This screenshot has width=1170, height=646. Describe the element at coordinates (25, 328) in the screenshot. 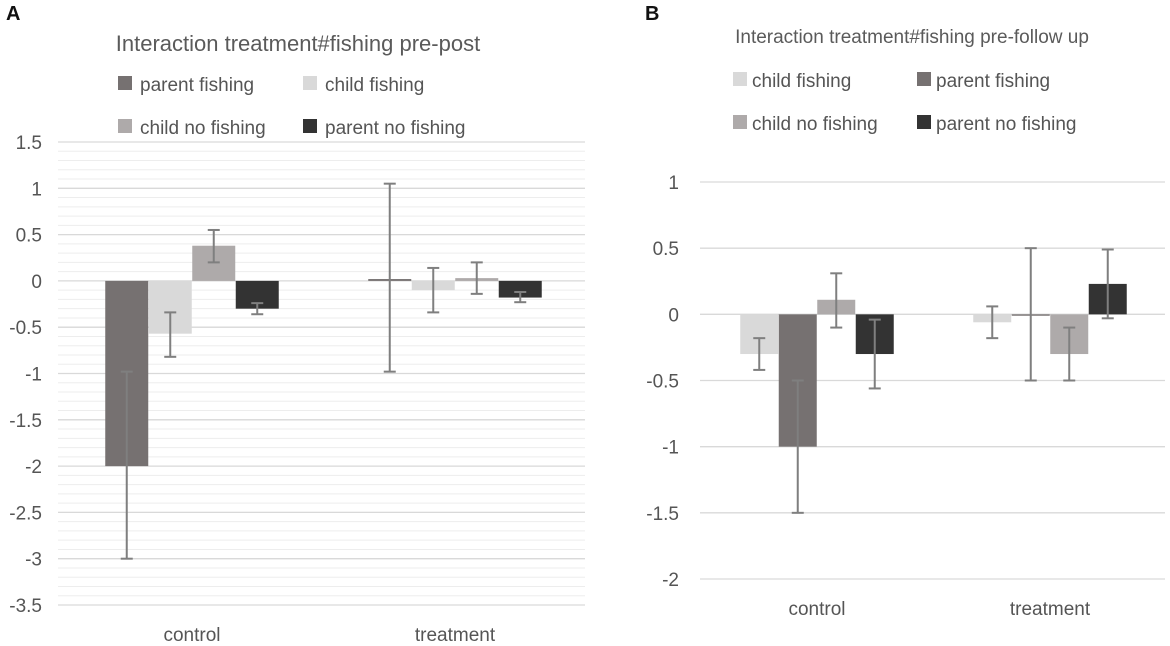

I see `chart-a-y-tick-label: -0.5` at that location.